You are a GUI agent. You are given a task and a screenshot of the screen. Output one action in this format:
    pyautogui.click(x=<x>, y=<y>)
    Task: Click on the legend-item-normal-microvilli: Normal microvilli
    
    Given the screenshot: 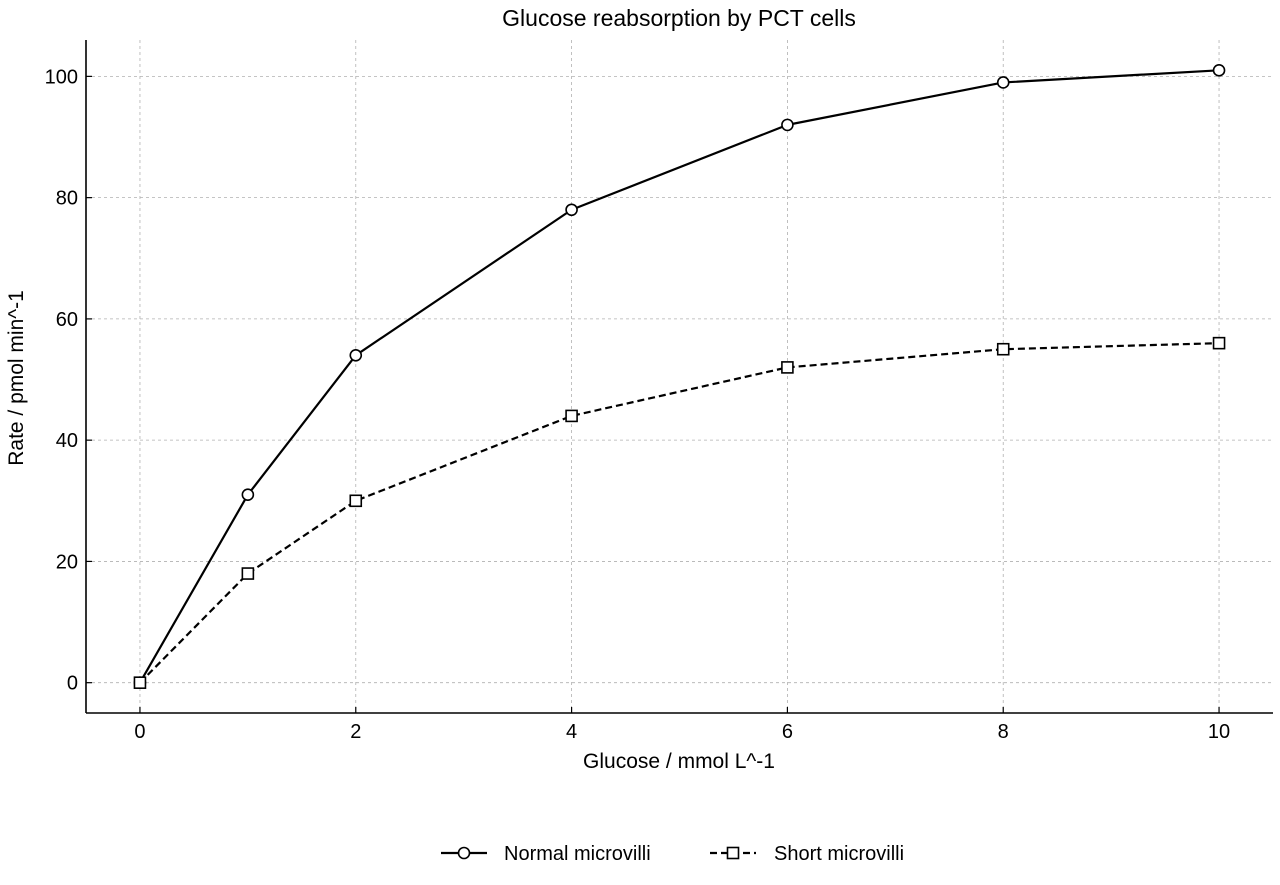 What is the action you would take?
    pyautogui.click(x=546, y=854)
    